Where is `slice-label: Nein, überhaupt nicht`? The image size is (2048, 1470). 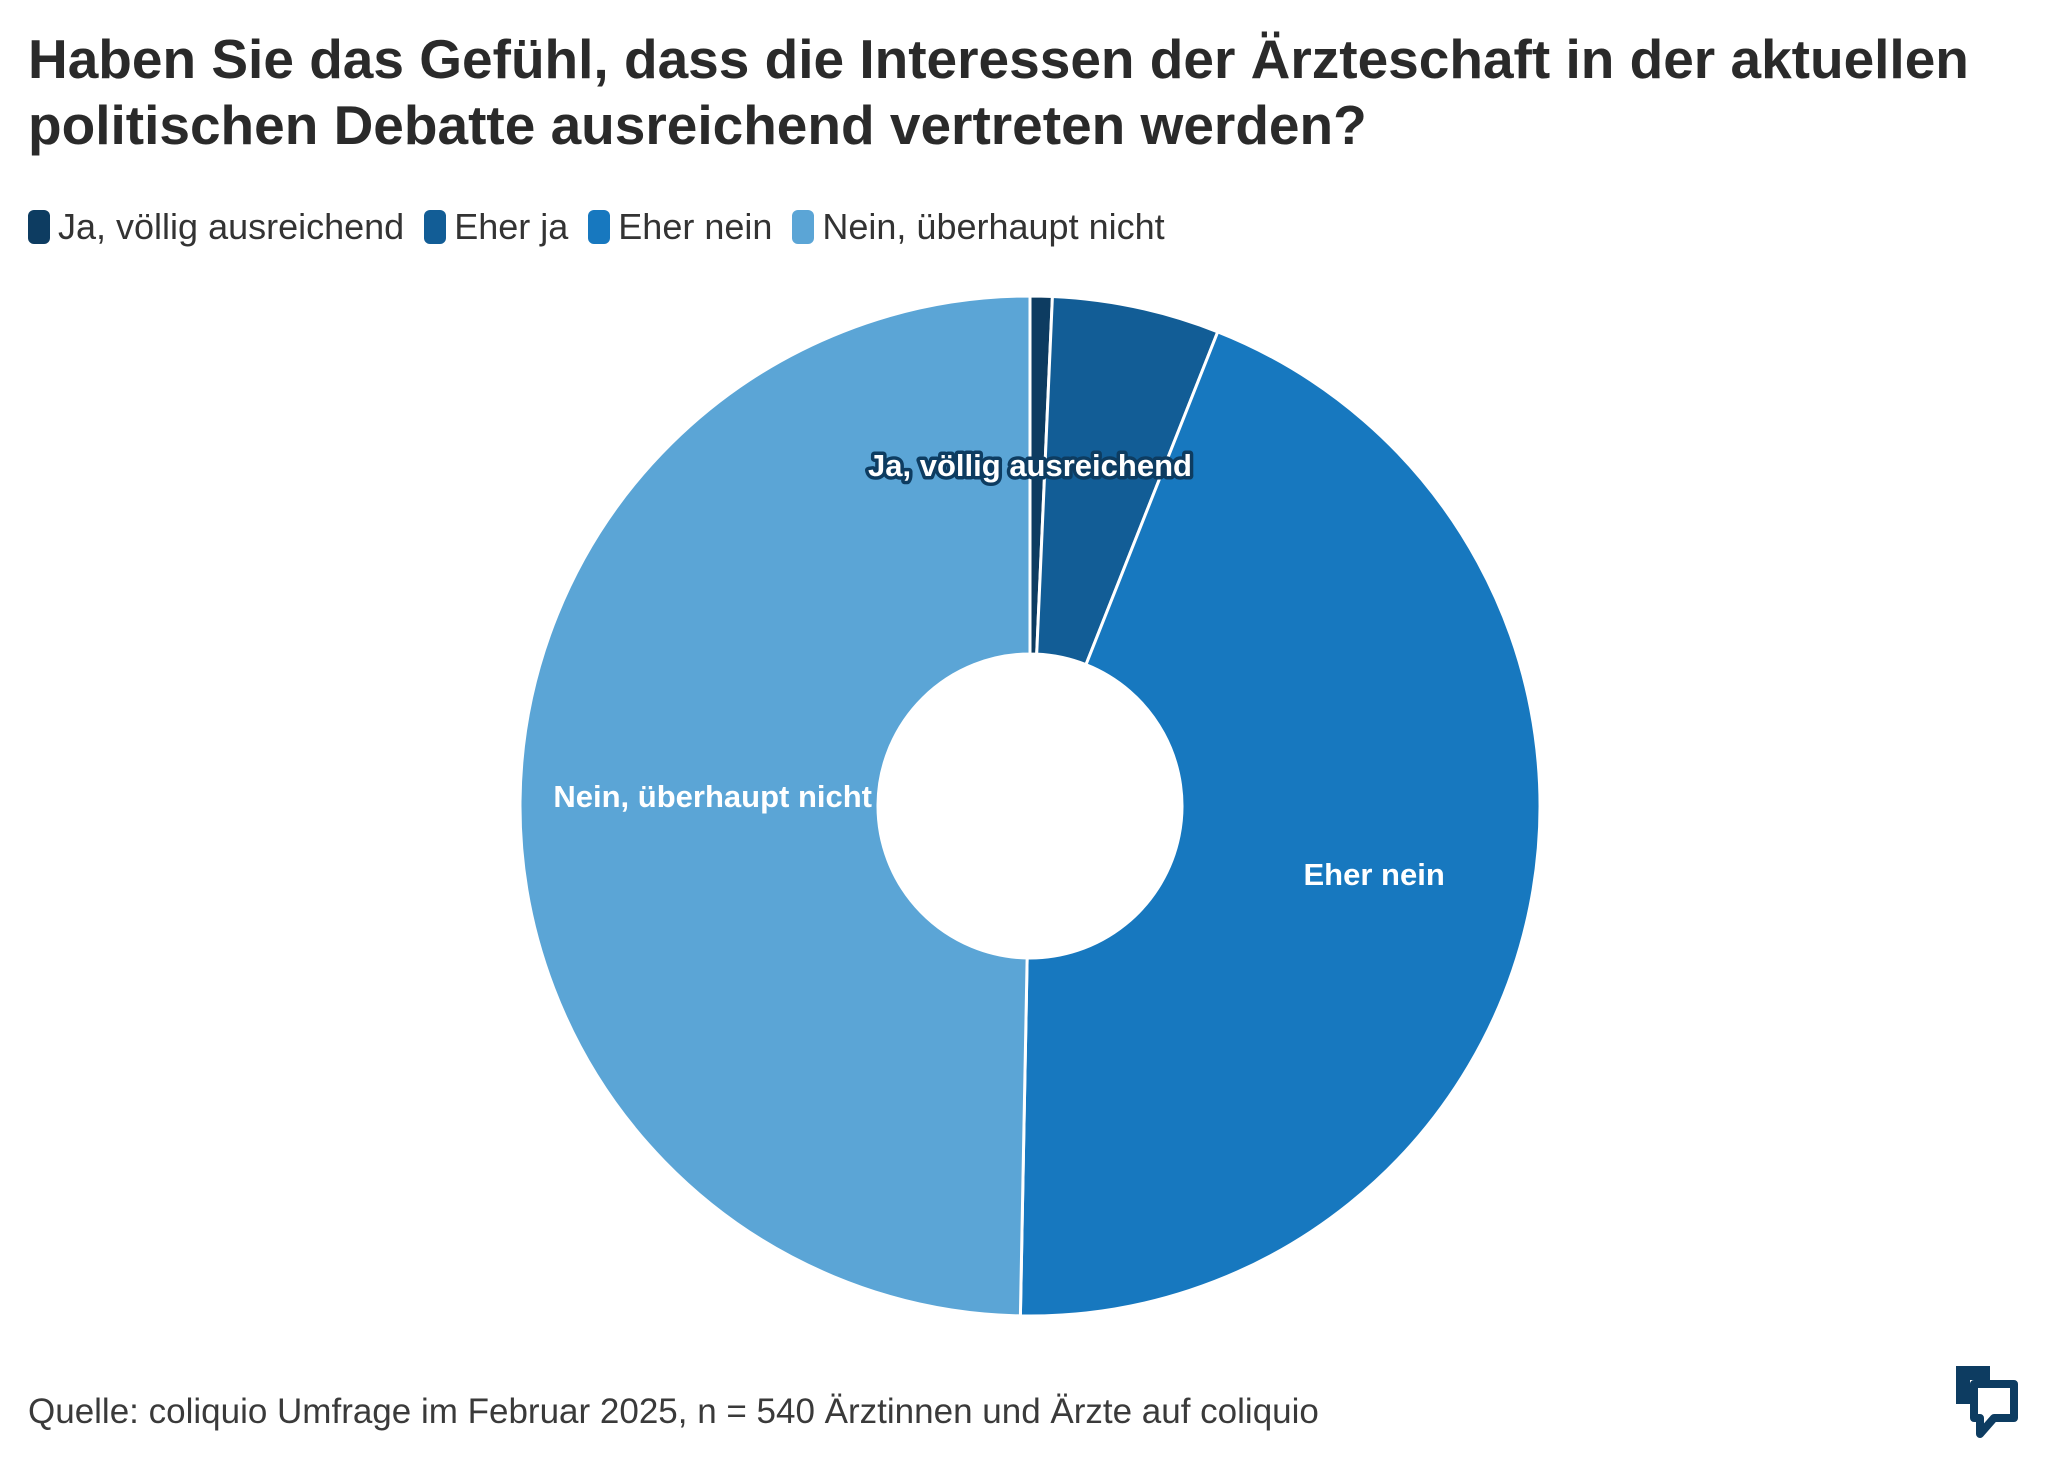
slice-label: Nein, überhaupt nicht is located at coordinates (712, 796).